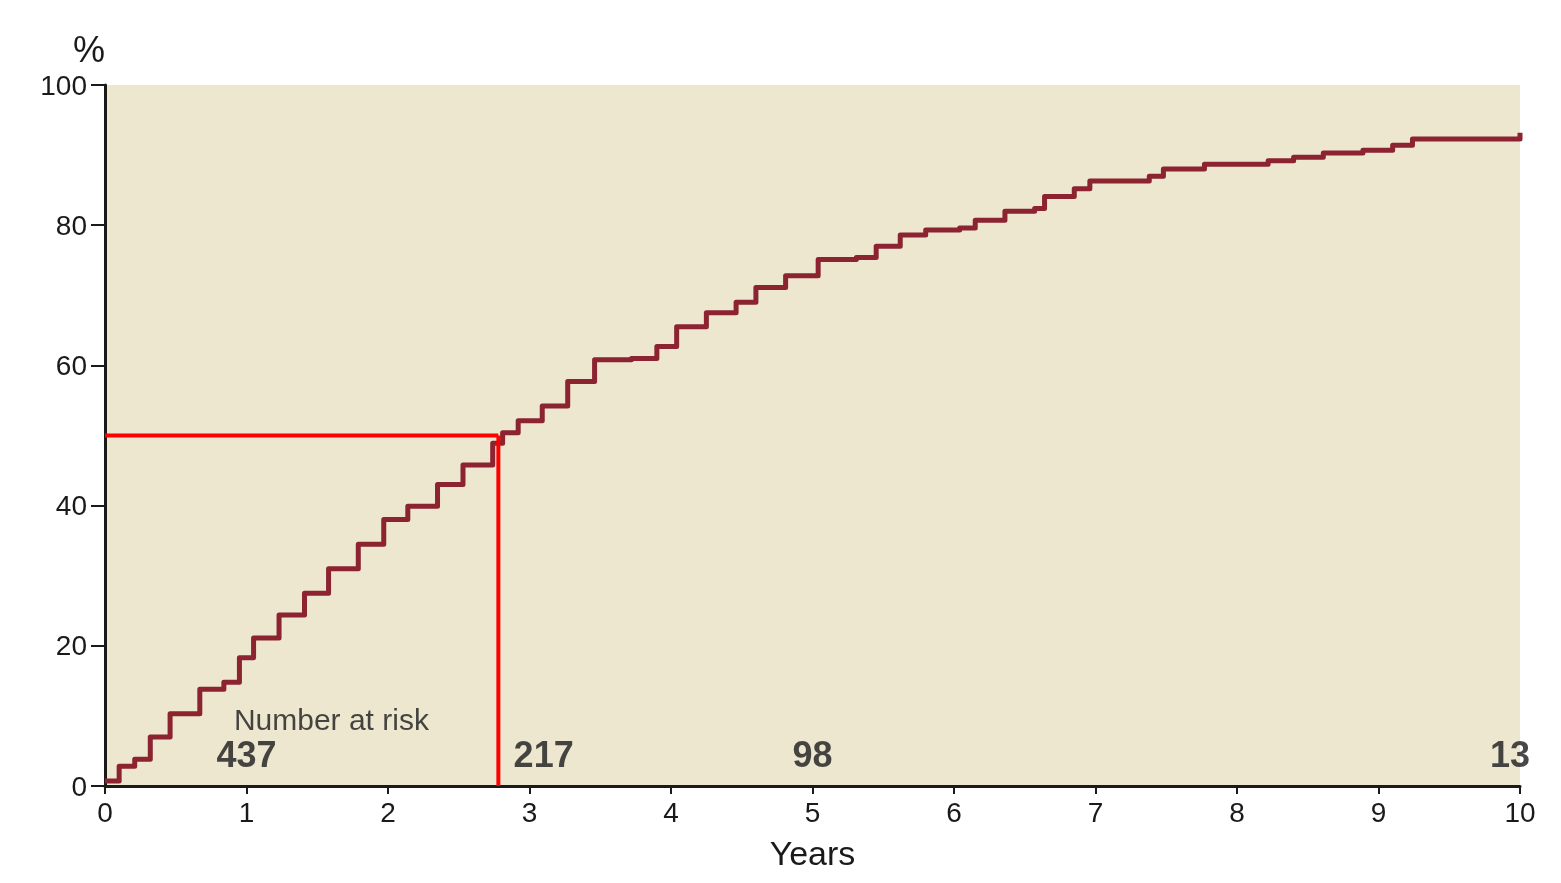 This screenshot has height=883, width=1561. I want to click on y-tick-label: 60, so click(71, 365).